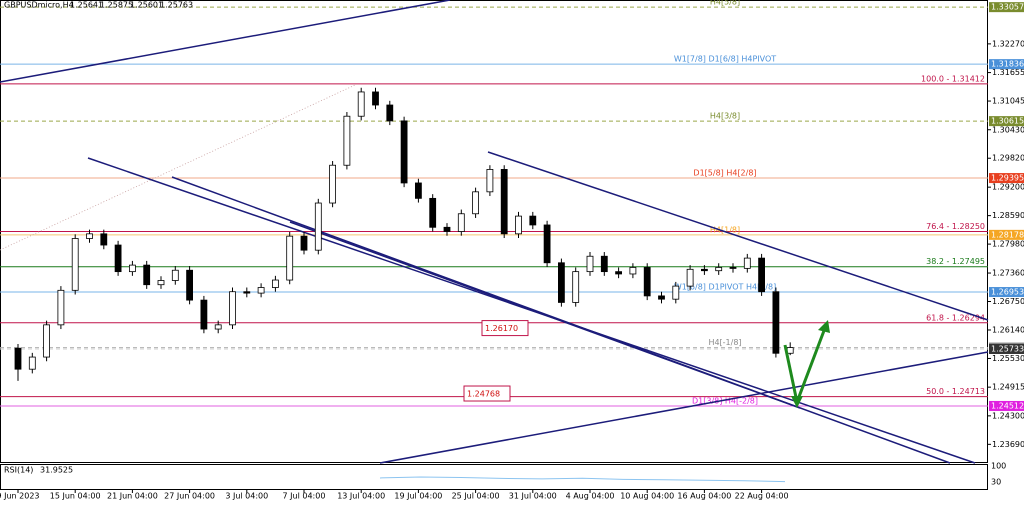  Describe the element at coordinates (996, 482) in the screenshot. I see `rsi-tick-label: 30` at that location.